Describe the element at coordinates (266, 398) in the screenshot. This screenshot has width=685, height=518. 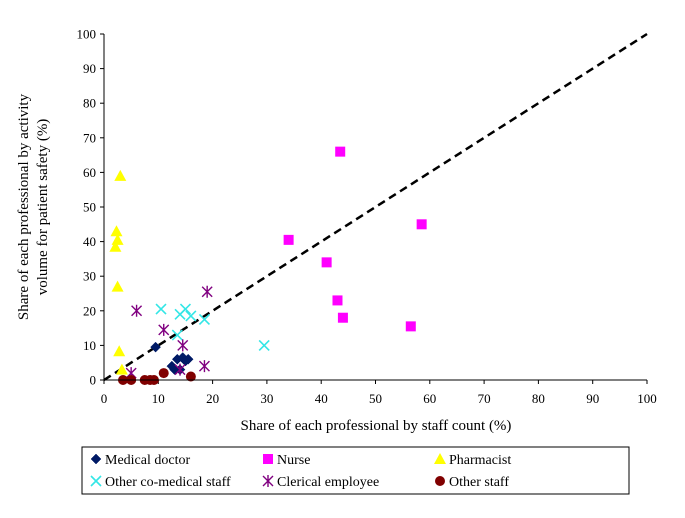
I see `x-tick-label-30: 30` at that location.